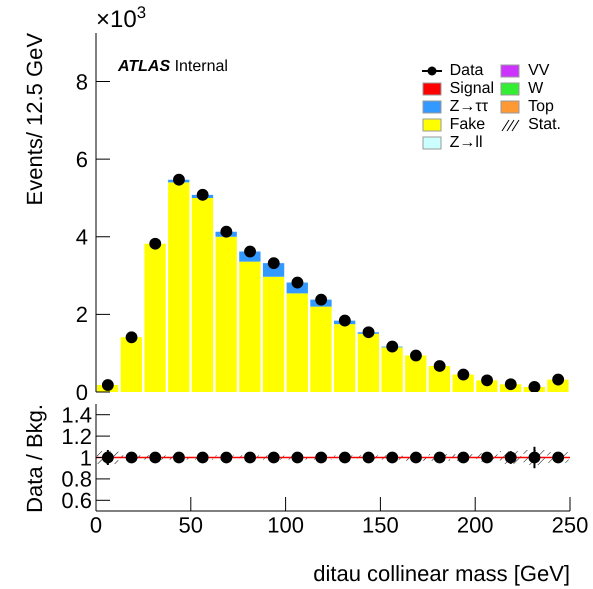 This screenshot has width=593, height=589. What do you see at coordinates (544, 124) in the screenshot?
I see `text: Stat.` at bounding box center [544, 124].